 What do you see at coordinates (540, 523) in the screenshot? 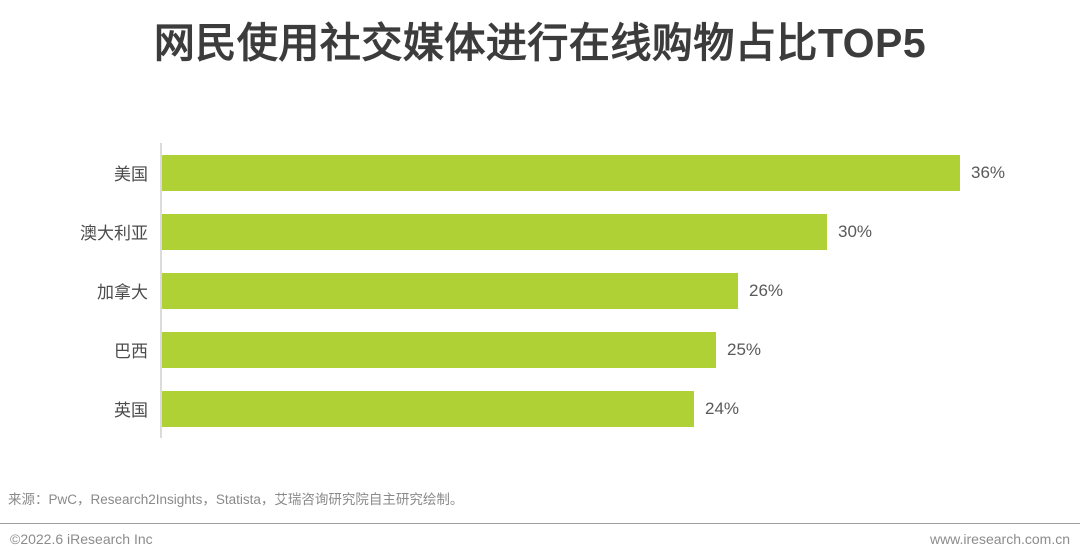
I see `footer-divider` at bounding box center [540, 523].